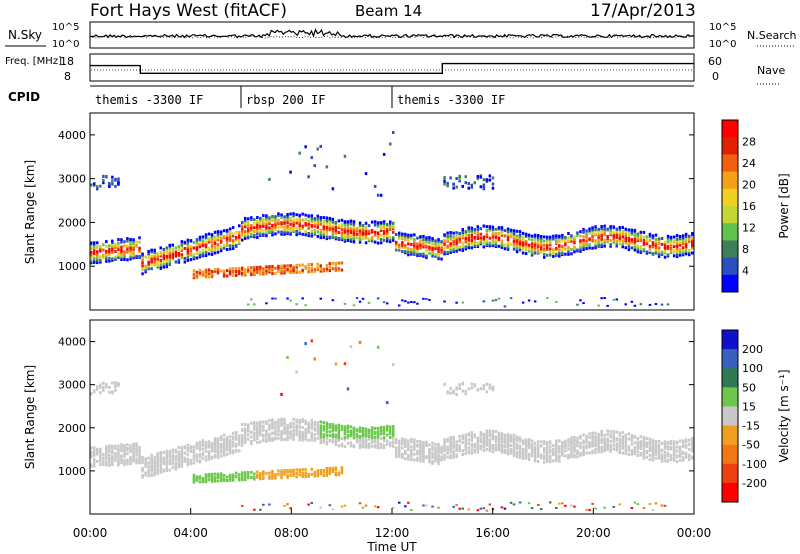 The image size is (800, 554). Describe the element at coordinates (190, 533) in the screenshot. I see `x-tick-label: 04:00` at that location.